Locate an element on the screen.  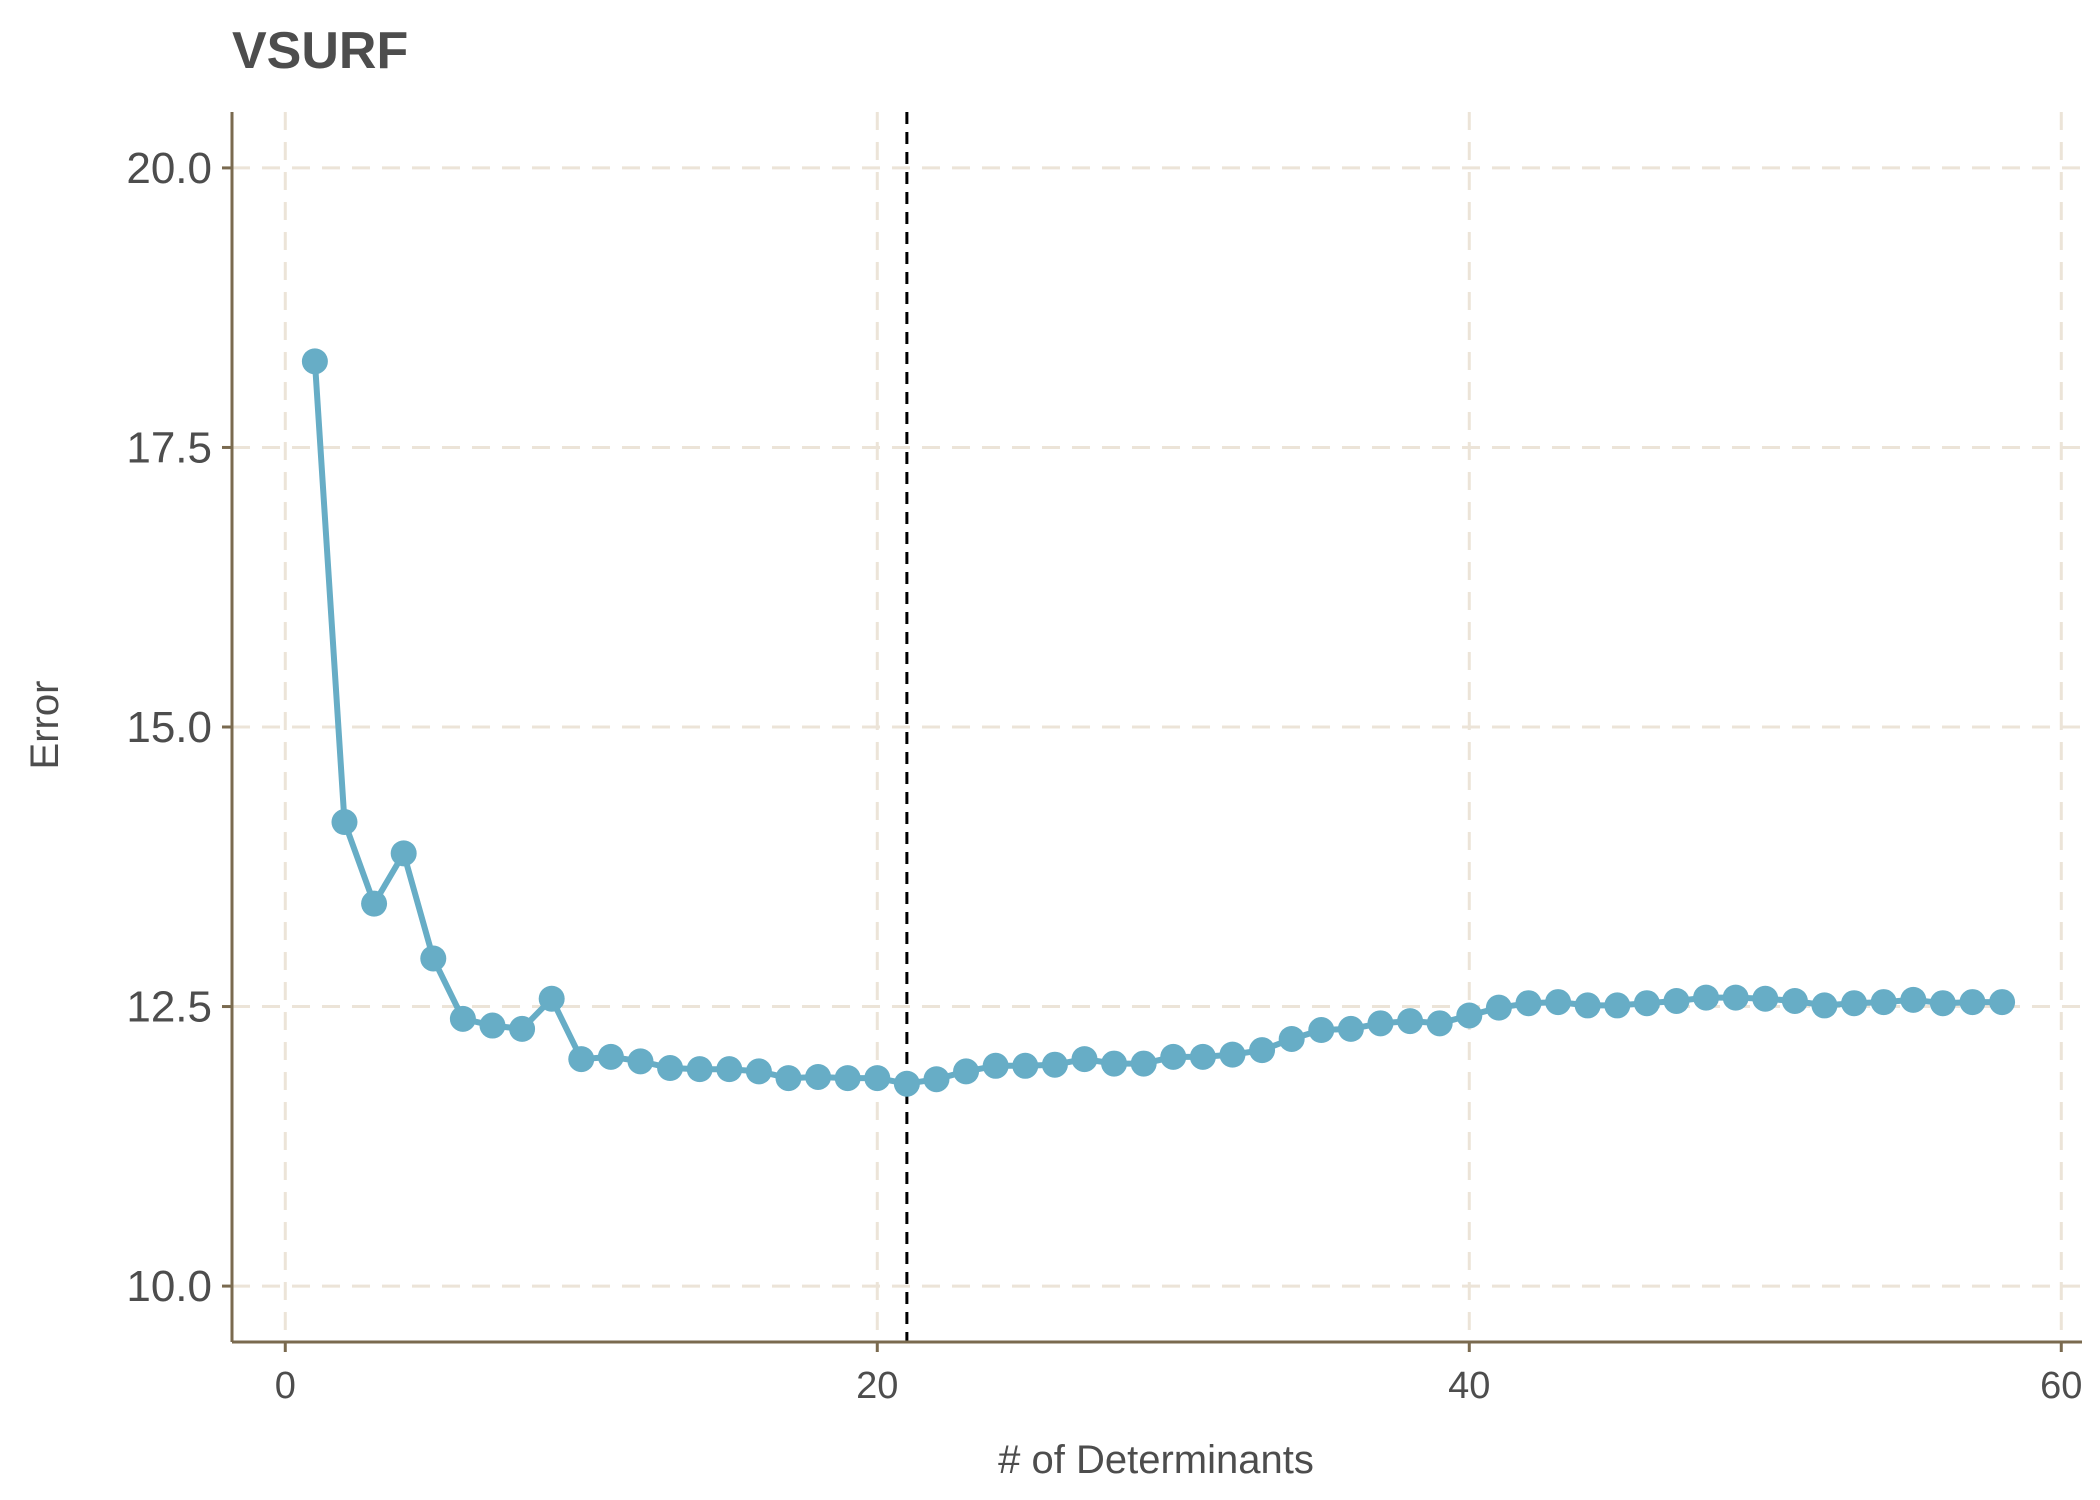
x-tick-label: 60 is located at coordinates (2061, 1386).